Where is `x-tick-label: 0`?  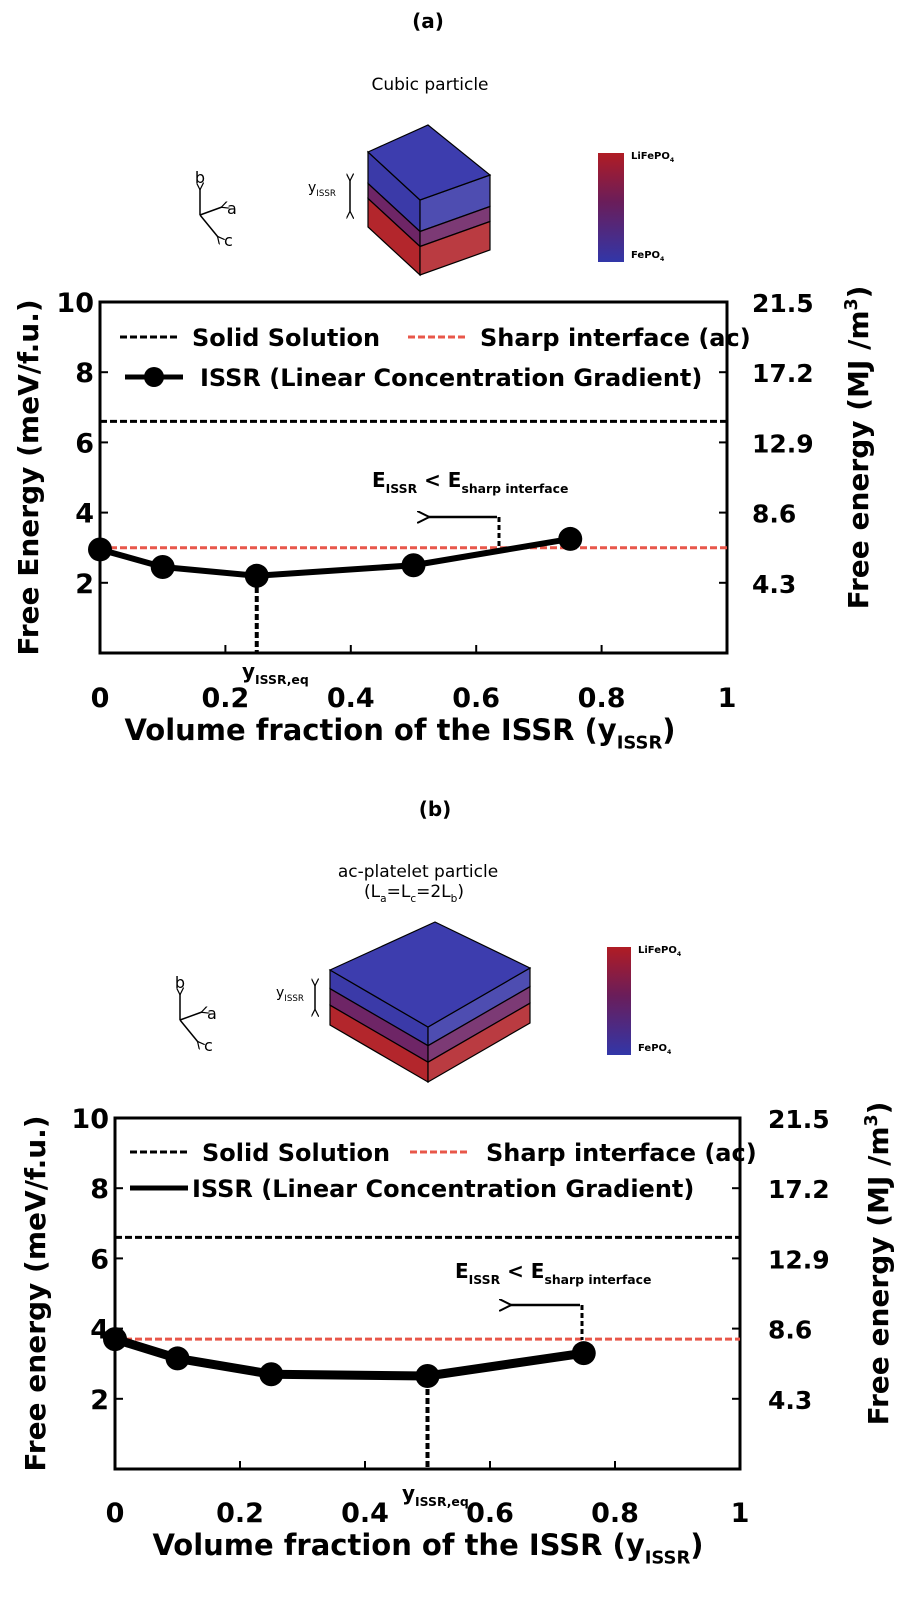
x-tick-label: 0 is located at coordinates (115, 1513).